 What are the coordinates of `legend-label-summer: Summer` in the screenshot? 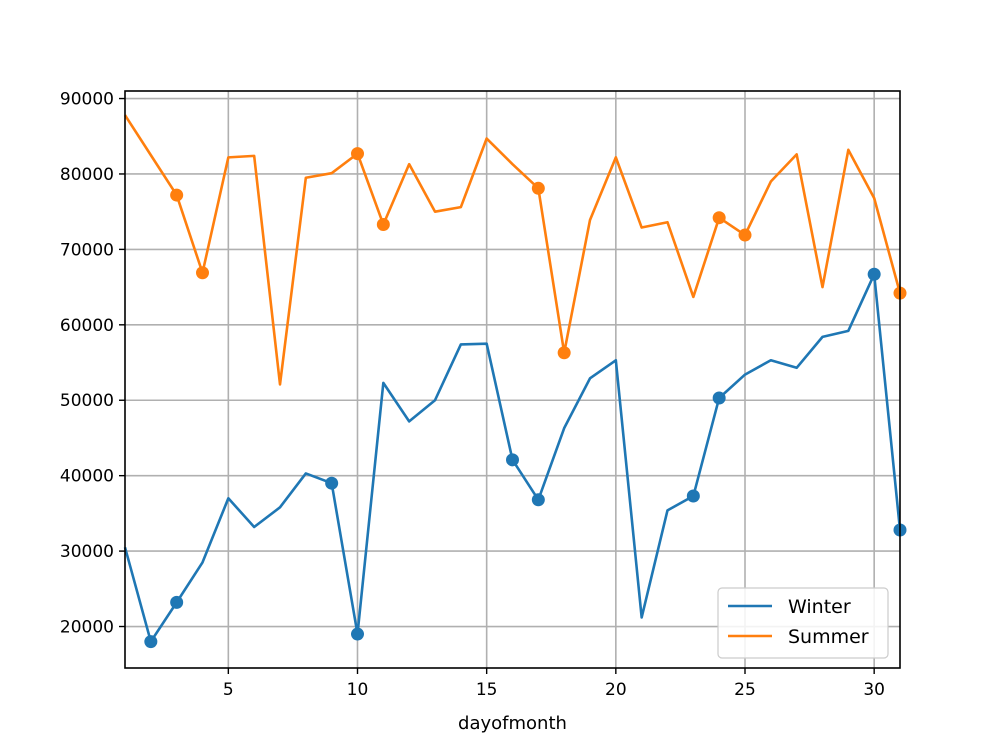 It's located at (828, 637).